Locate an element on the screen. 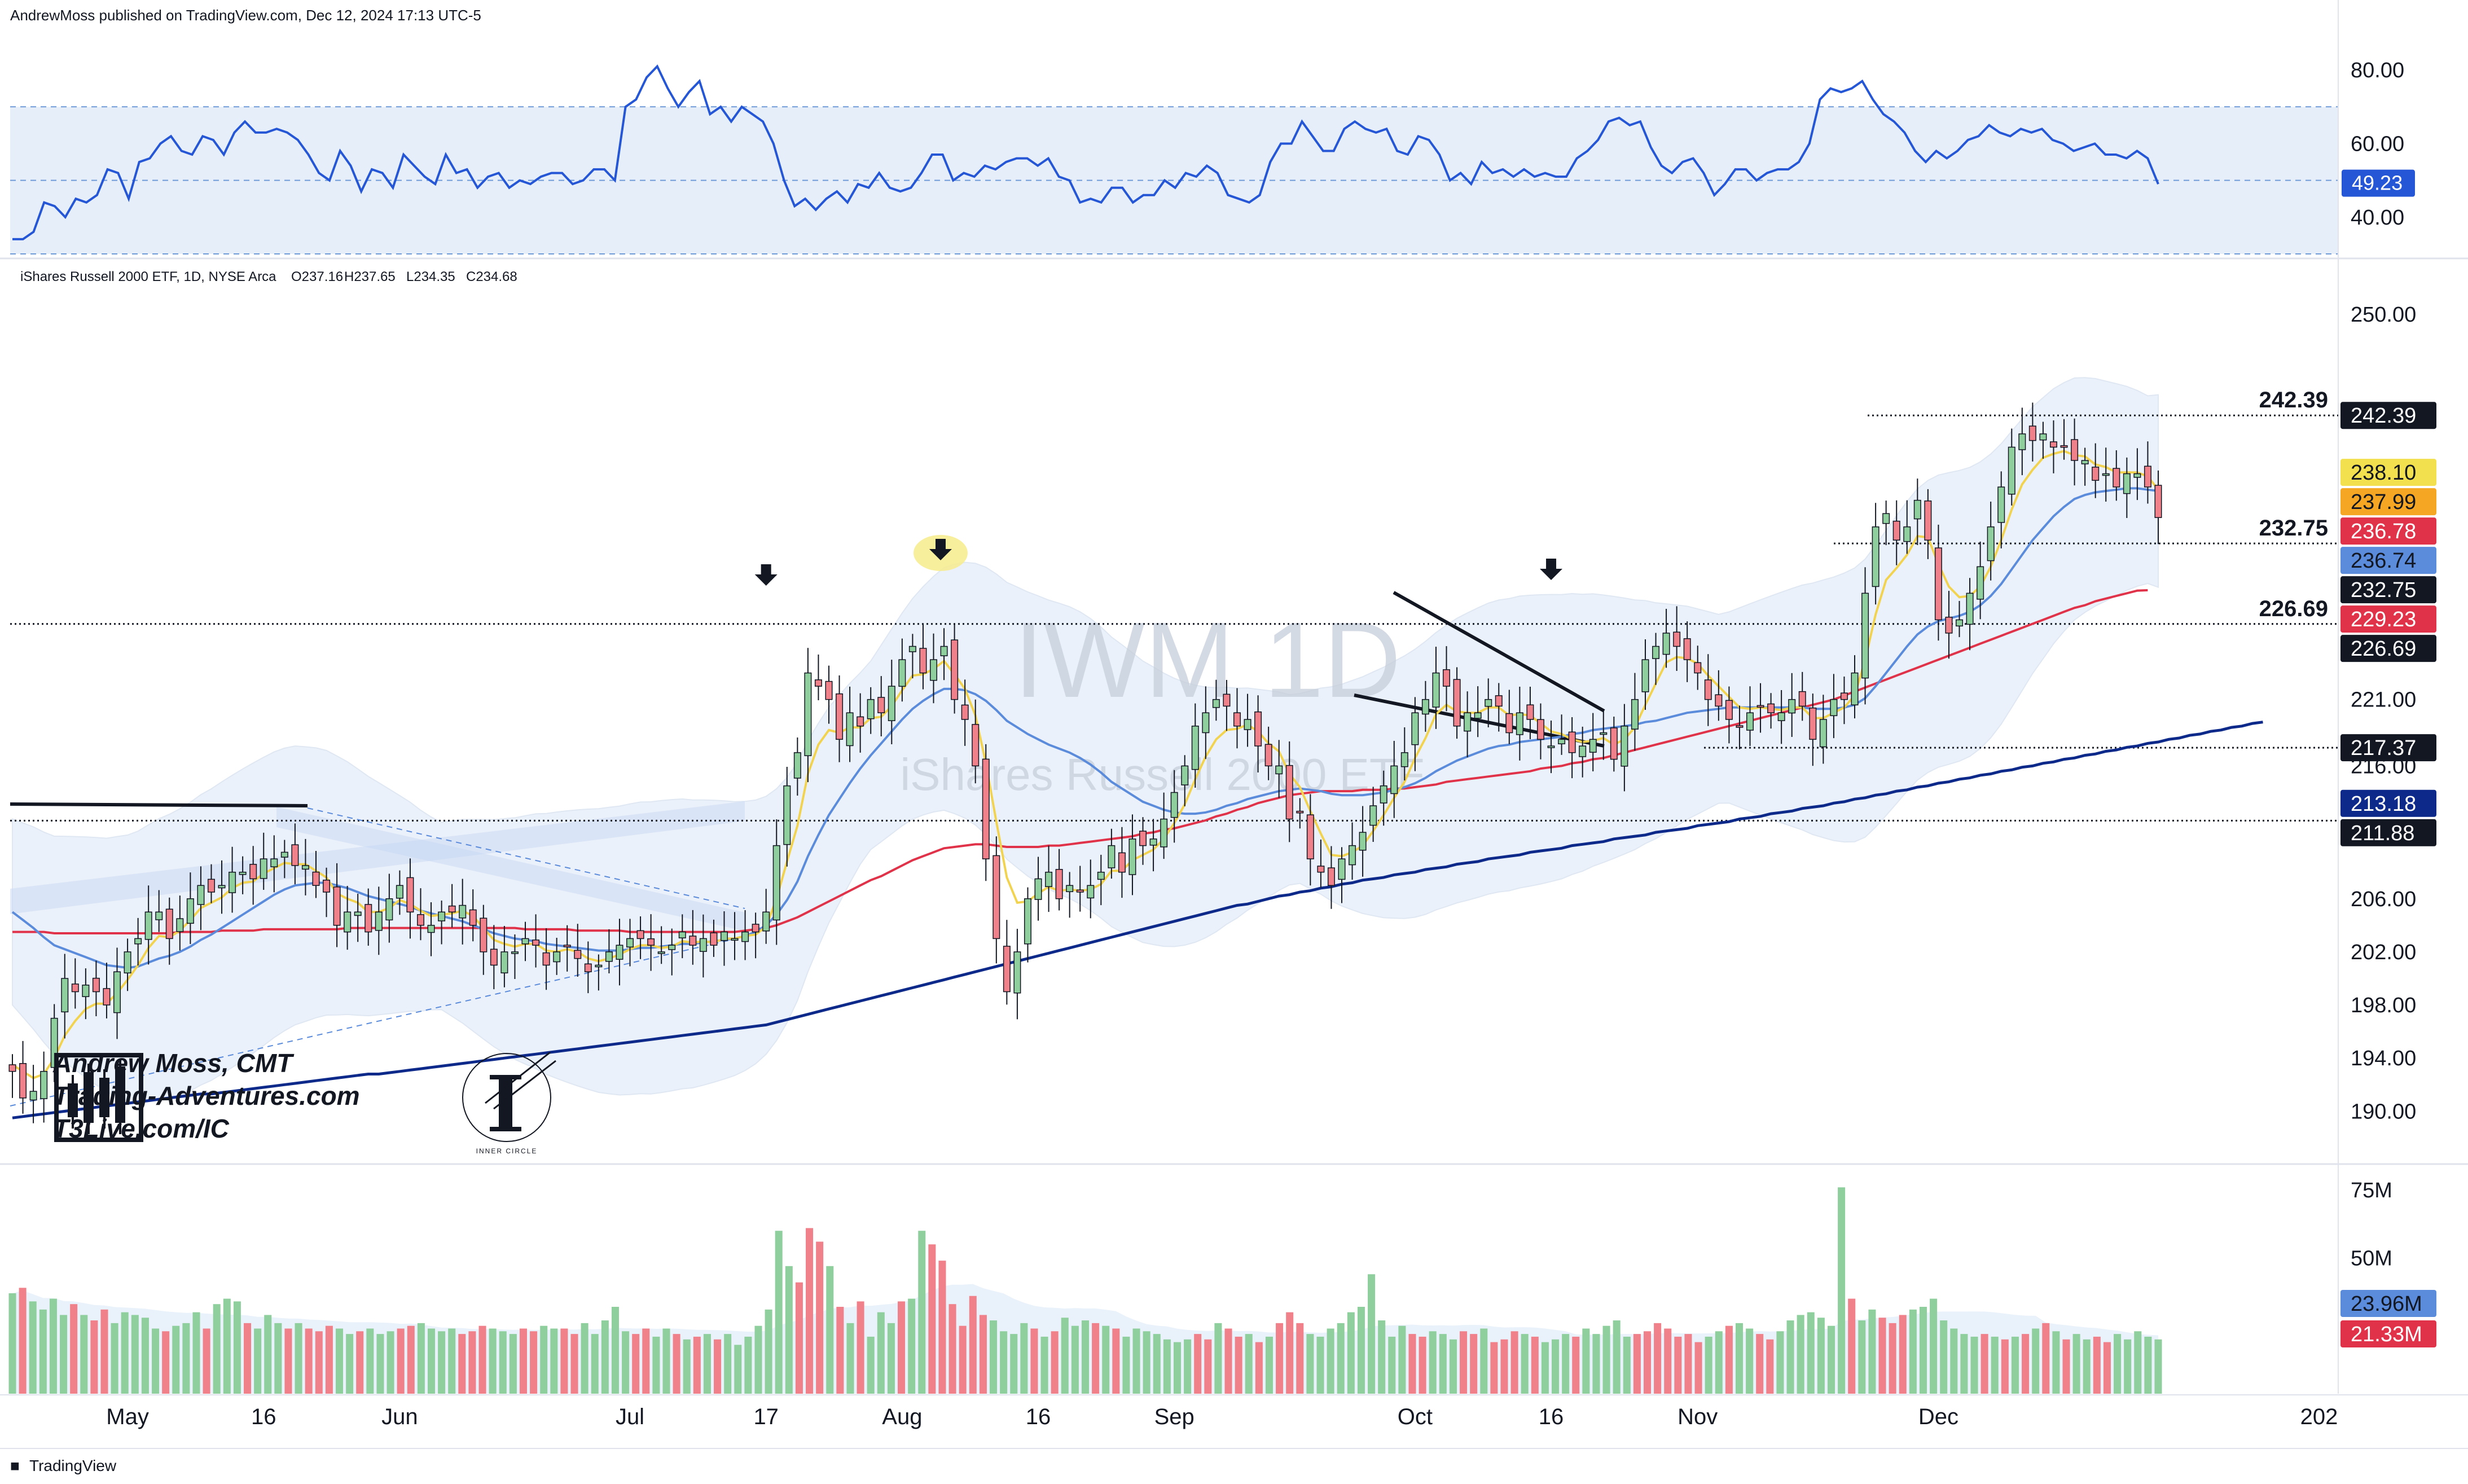 Image resolution: width=2468 pixels, height=1484 pixels. symbol-title: iShares Russell 2000 ETF, 1D, NYSE Arca is located at coordinates (148, 276).